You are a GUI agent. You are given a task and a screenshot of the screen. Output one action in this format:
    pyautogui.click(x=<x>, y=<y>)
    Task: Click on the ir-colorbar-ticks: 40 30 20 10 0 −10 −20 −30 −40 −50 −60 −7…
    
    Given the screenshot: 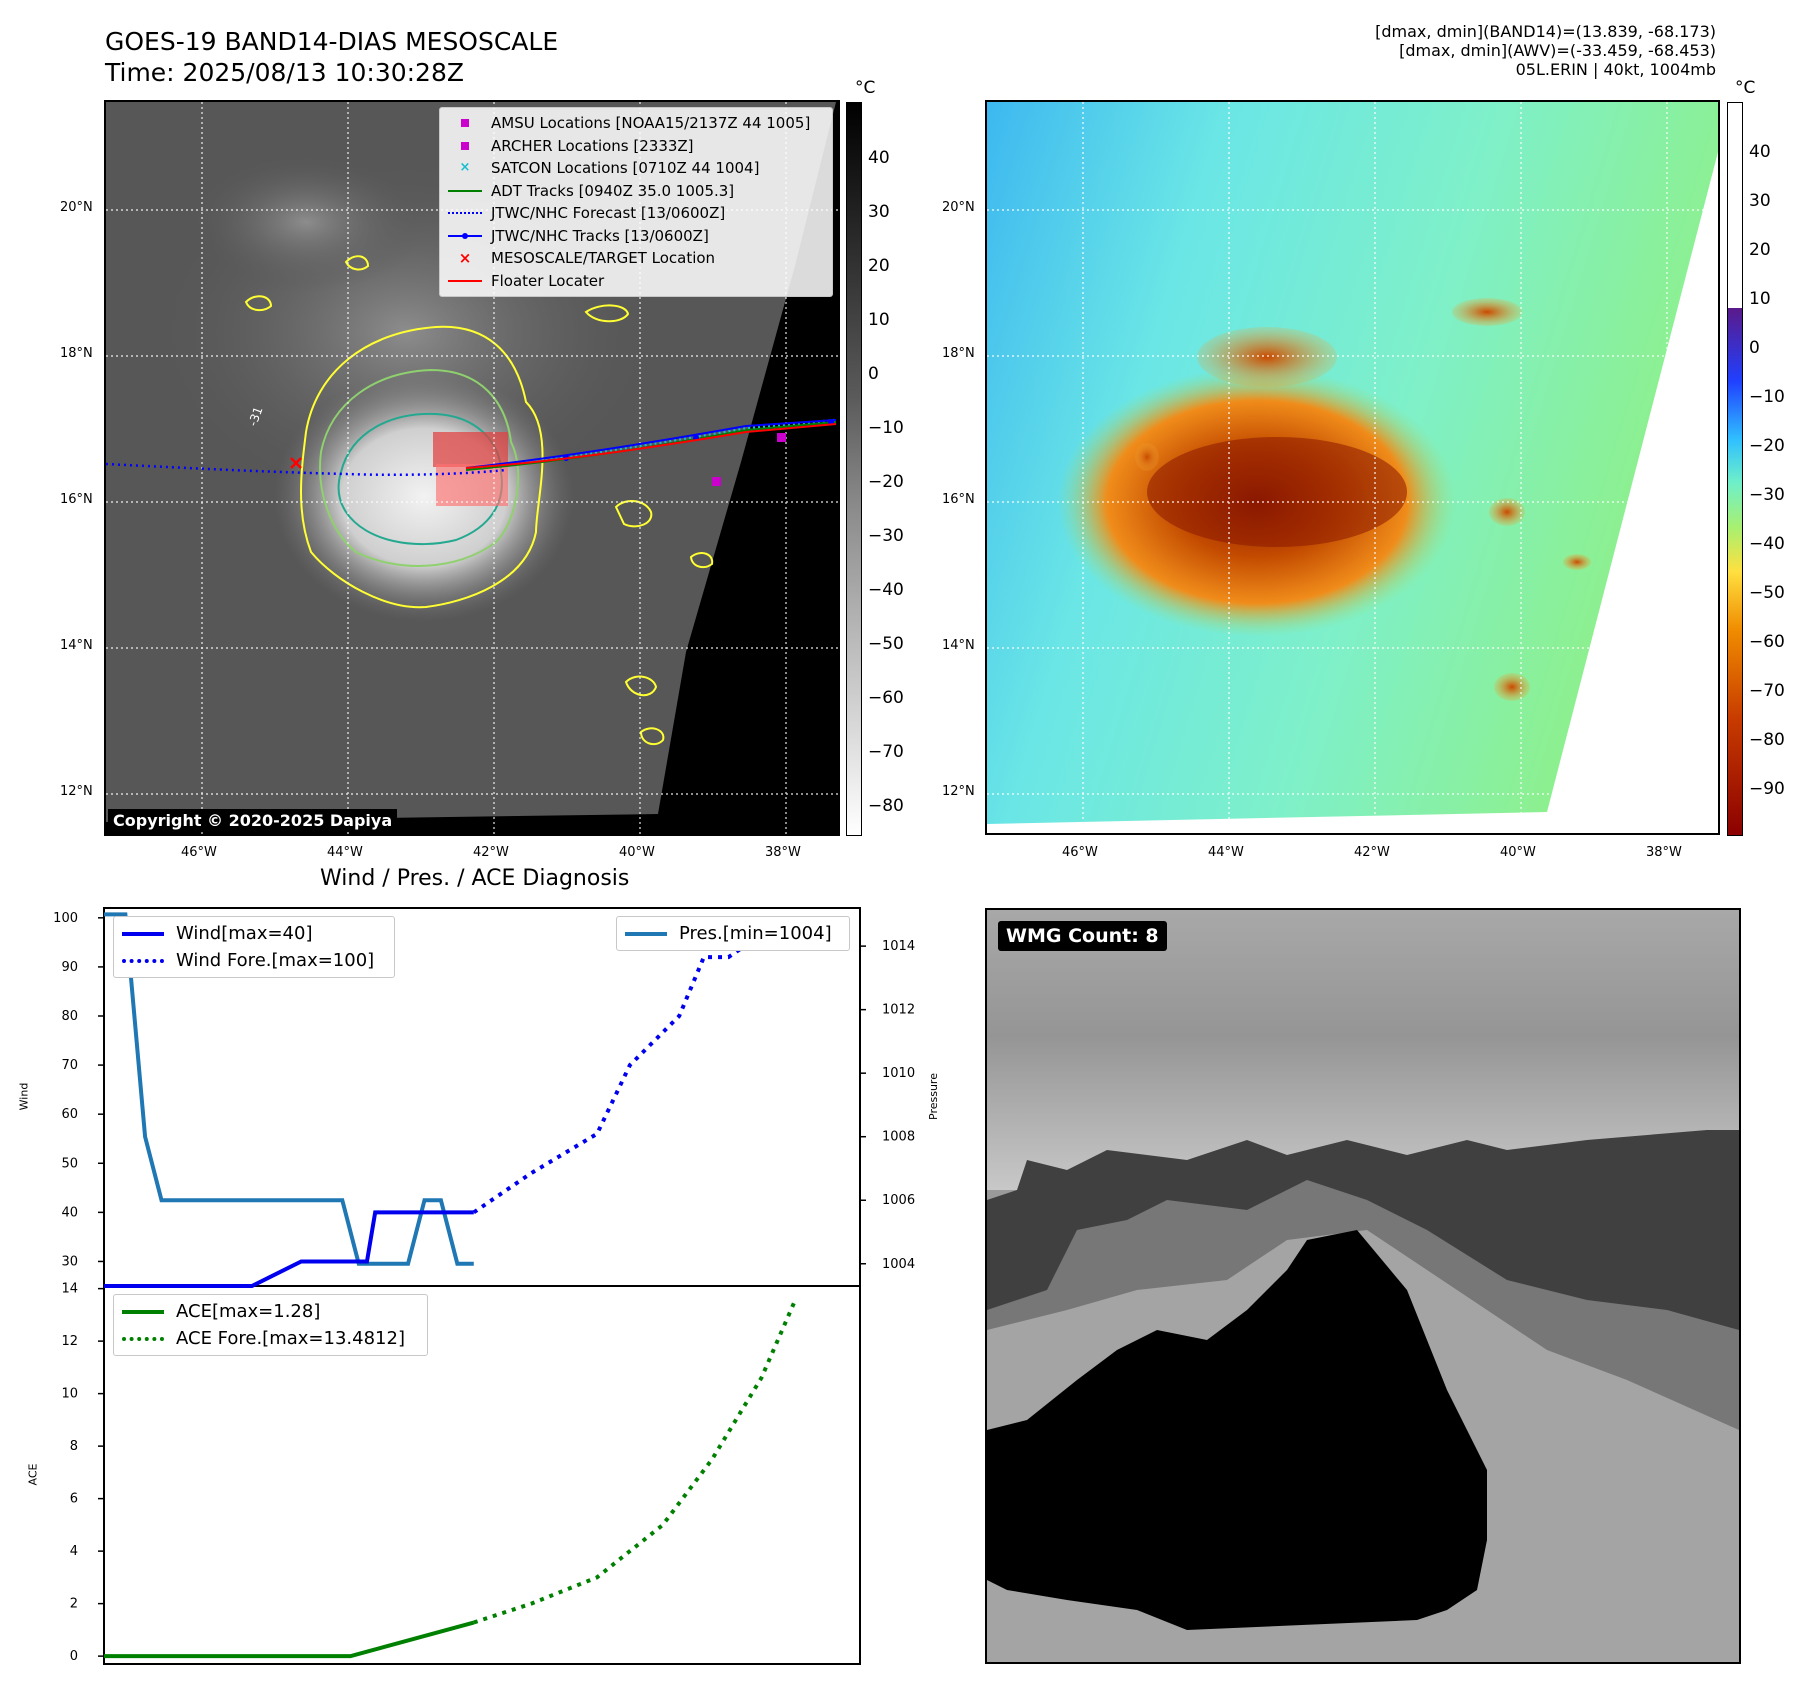 What is the action you would take?
    pyautogui.click(x=898, y=468)
    